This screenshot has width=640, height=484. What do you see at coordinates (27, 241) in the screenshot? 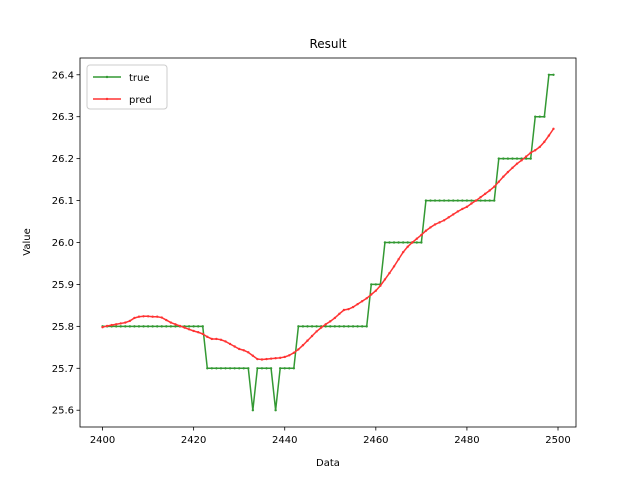
I see `y-axis-label: Value` at bounding box center [27, 241].